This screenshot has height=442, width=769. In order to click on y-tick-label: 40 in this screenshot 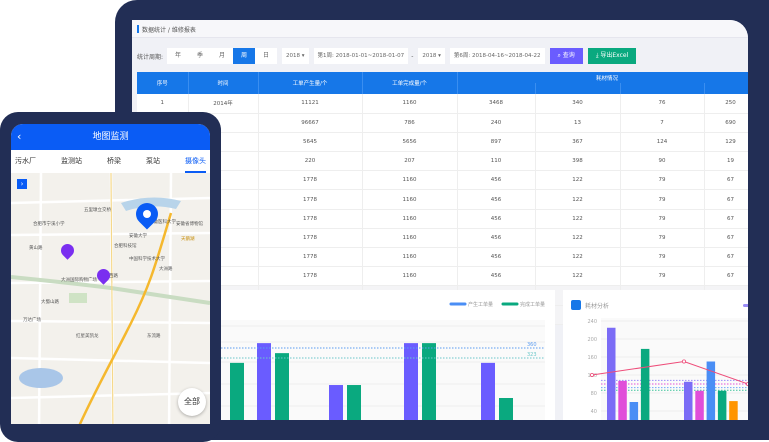, I will do `click(594, 412)`.